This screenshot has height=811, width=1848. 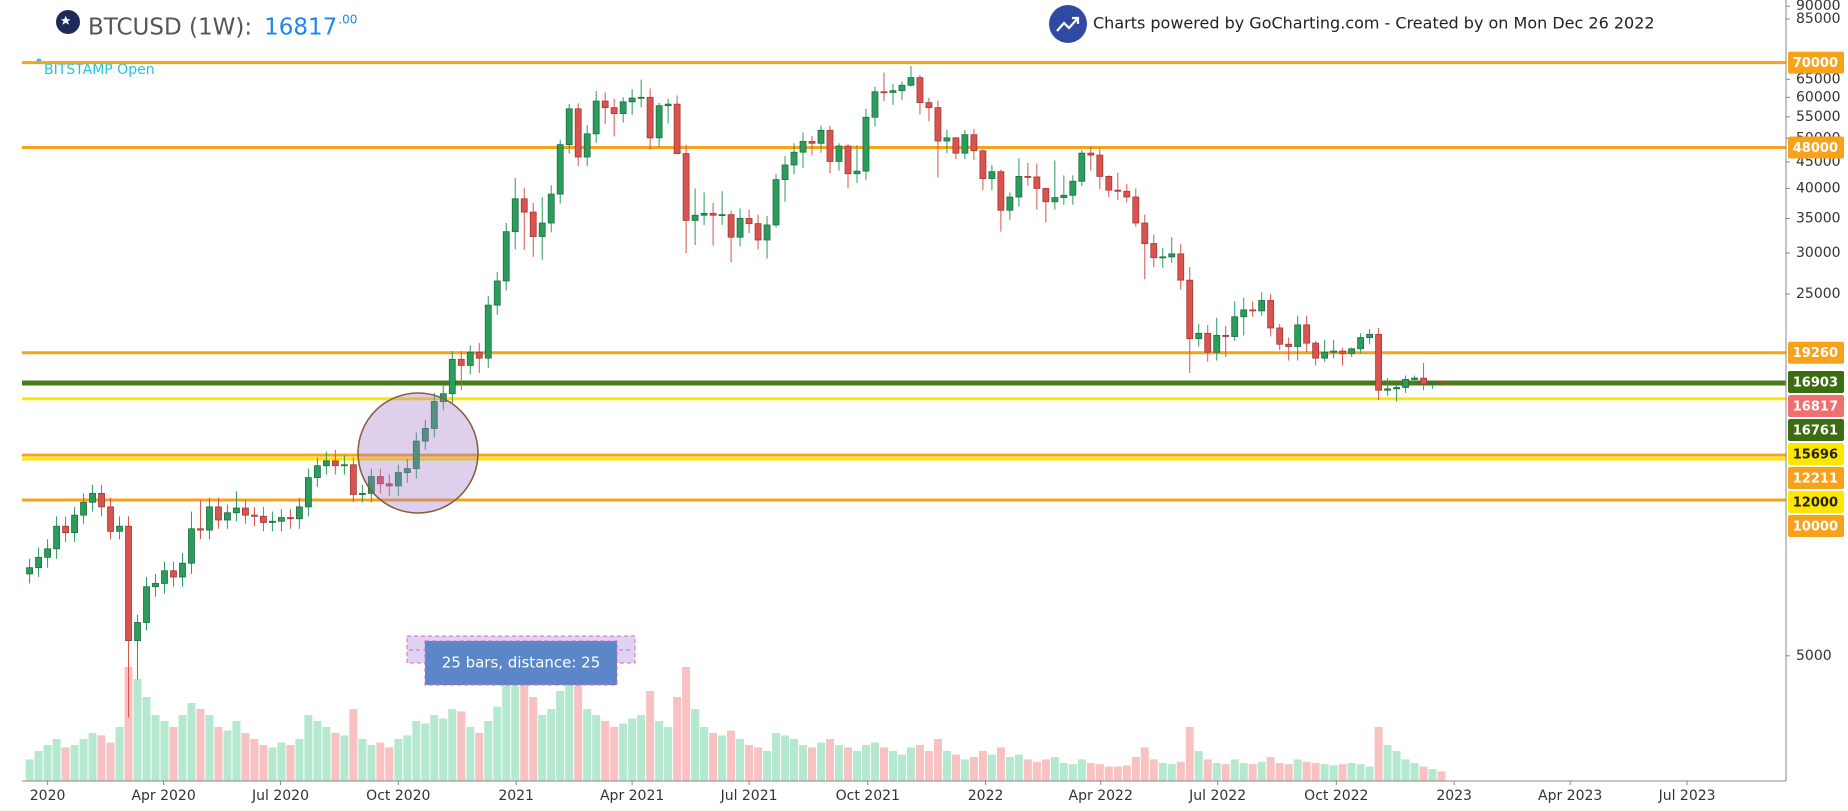 I want to click on level-tag-label: 16903, so click(x=1815, y=383).